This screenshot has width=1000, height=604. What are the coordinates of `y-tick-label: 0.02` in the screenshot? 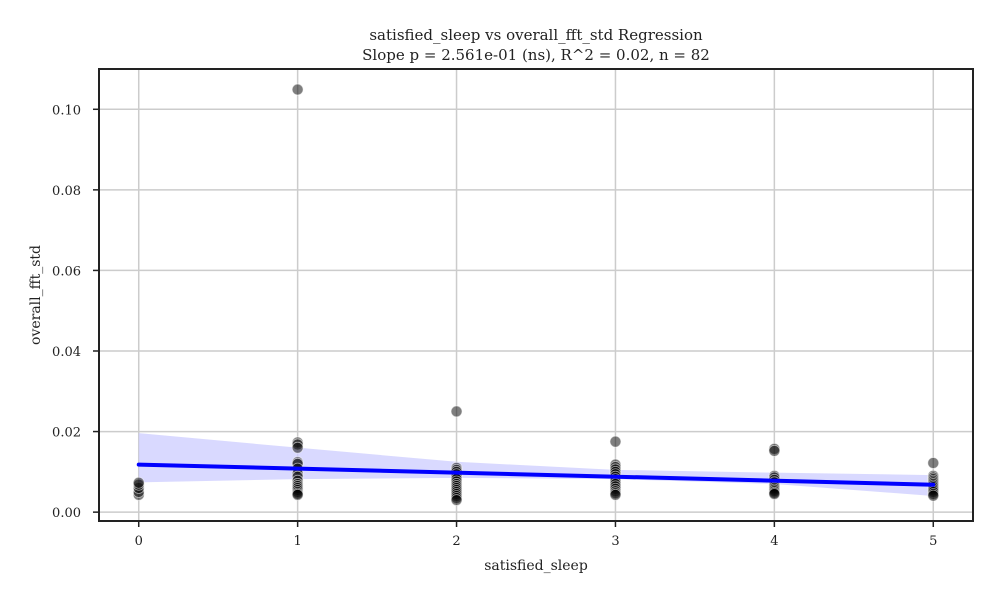 It's located at (66, 433).